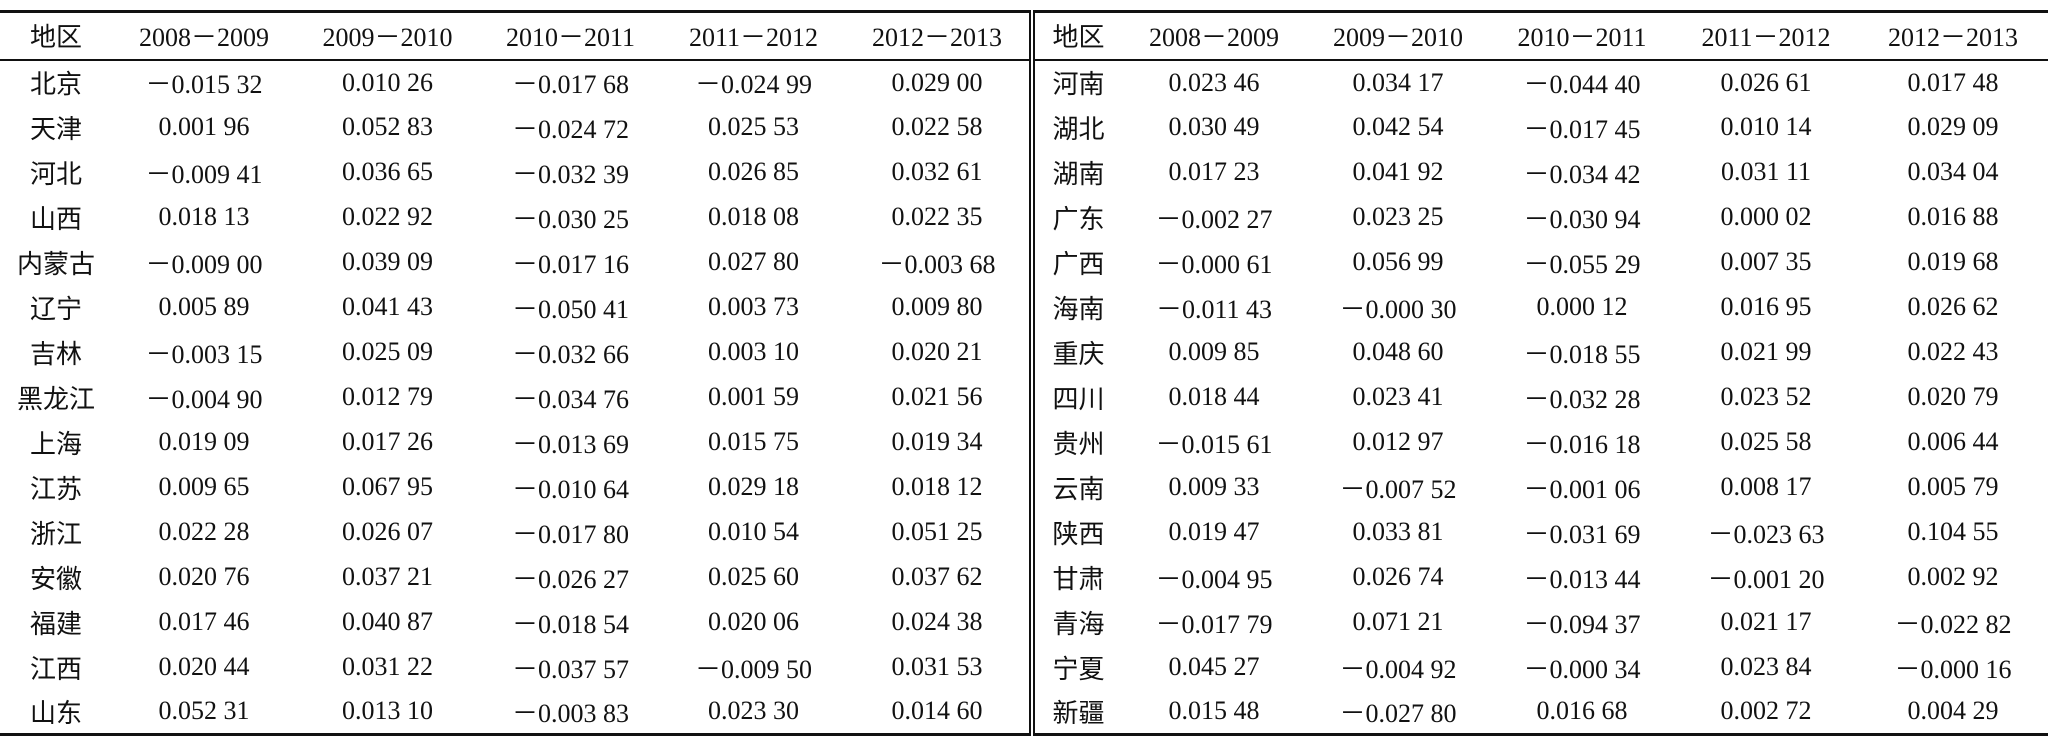  What do you see at coordinates (1214, 486) in the screenshot?
I see `value-cell: 0.009 33` at bounding box center [1214, 486].